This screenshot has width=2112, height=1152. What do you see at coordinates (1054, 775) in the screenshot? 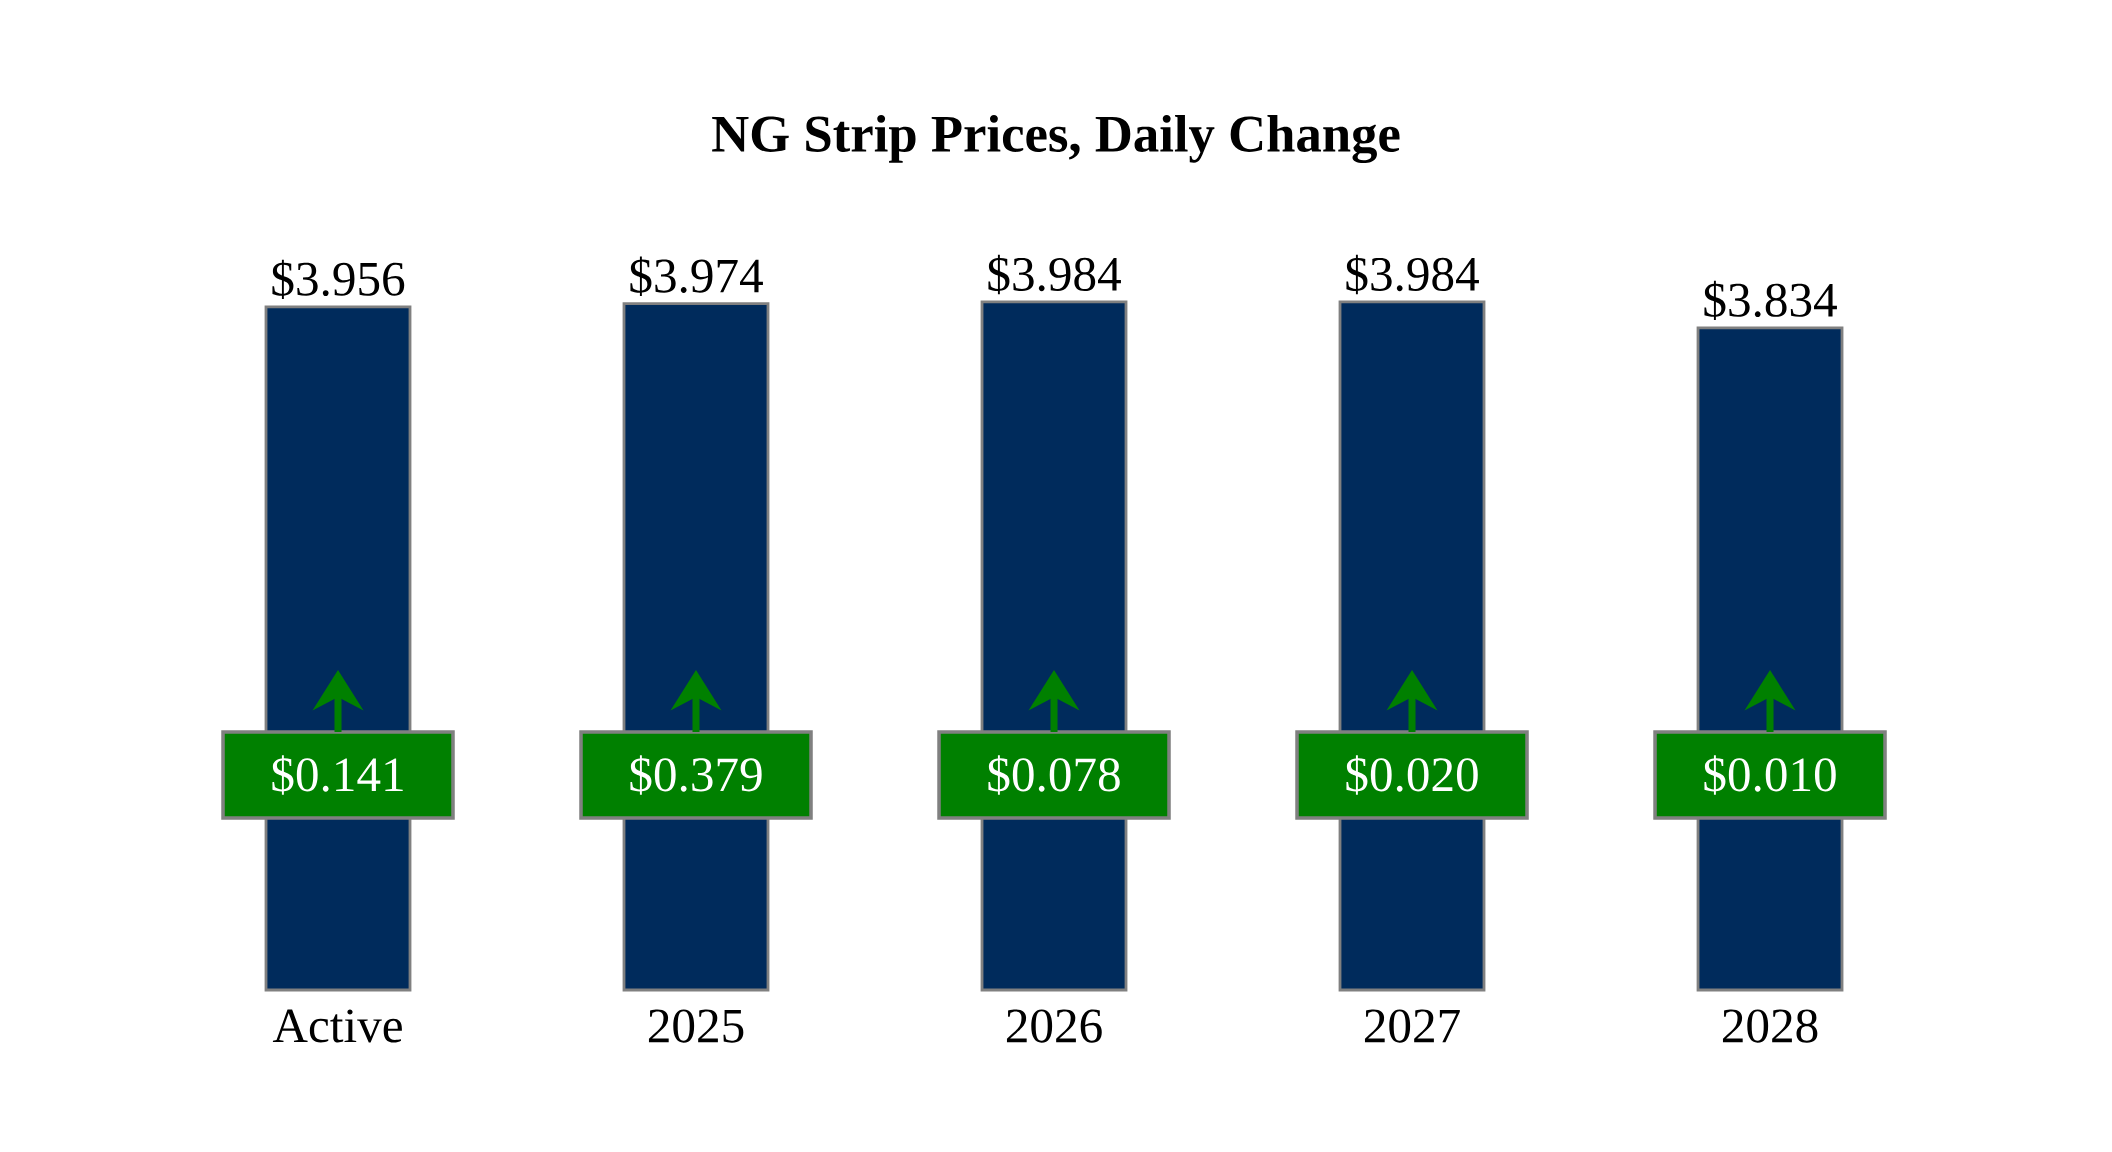
I see `annotation: $0.078` at bounding box center [1054, 775].